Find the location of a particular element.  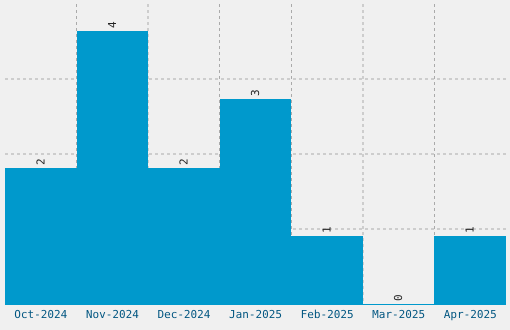

x-tick-label: Dec-2024 is located at coordinates (184, 315).